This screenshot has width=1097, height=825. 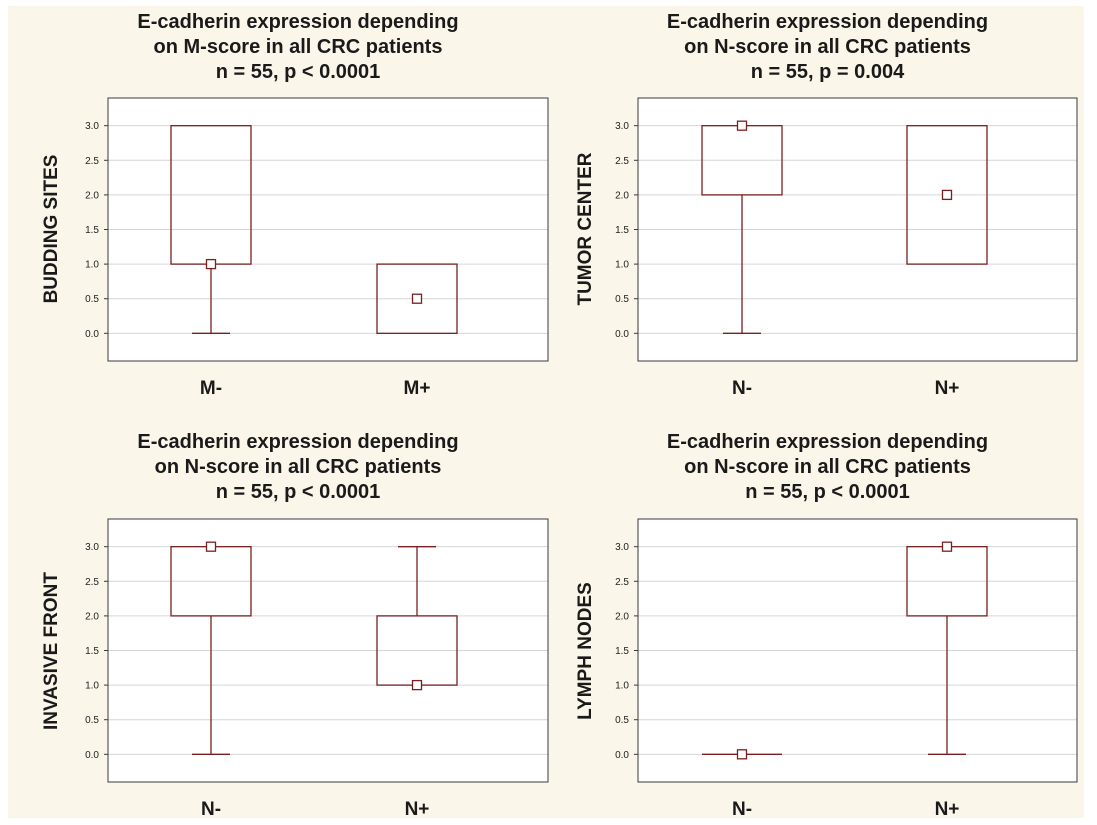 I want to click on box-group-M+, so click(x=417, y=298).